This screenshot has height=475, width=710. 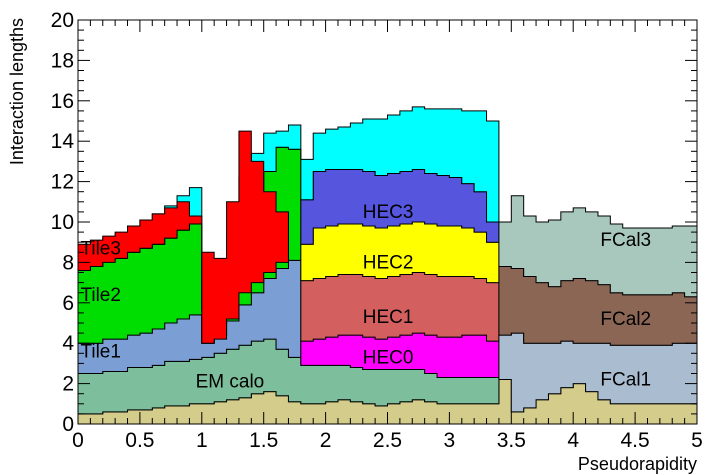 I want to click on tile3-series, so click(x=183, y=237).